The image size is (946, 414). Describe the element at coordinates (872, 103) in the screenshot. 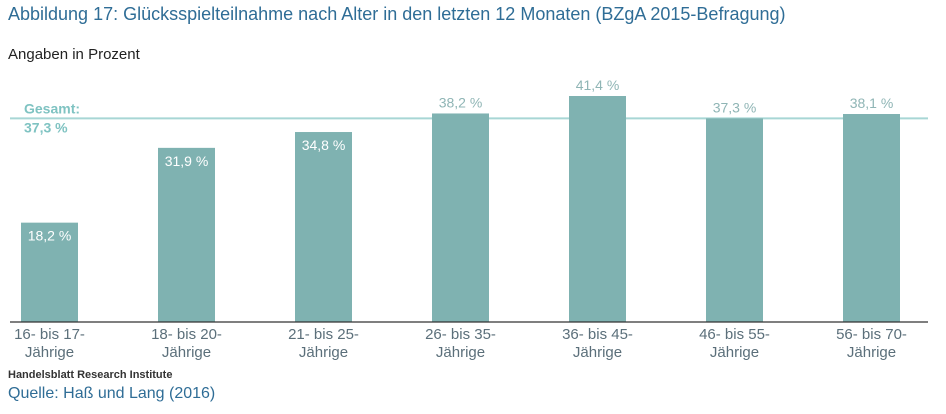

I see `data-label: 38,1 %` at that location.